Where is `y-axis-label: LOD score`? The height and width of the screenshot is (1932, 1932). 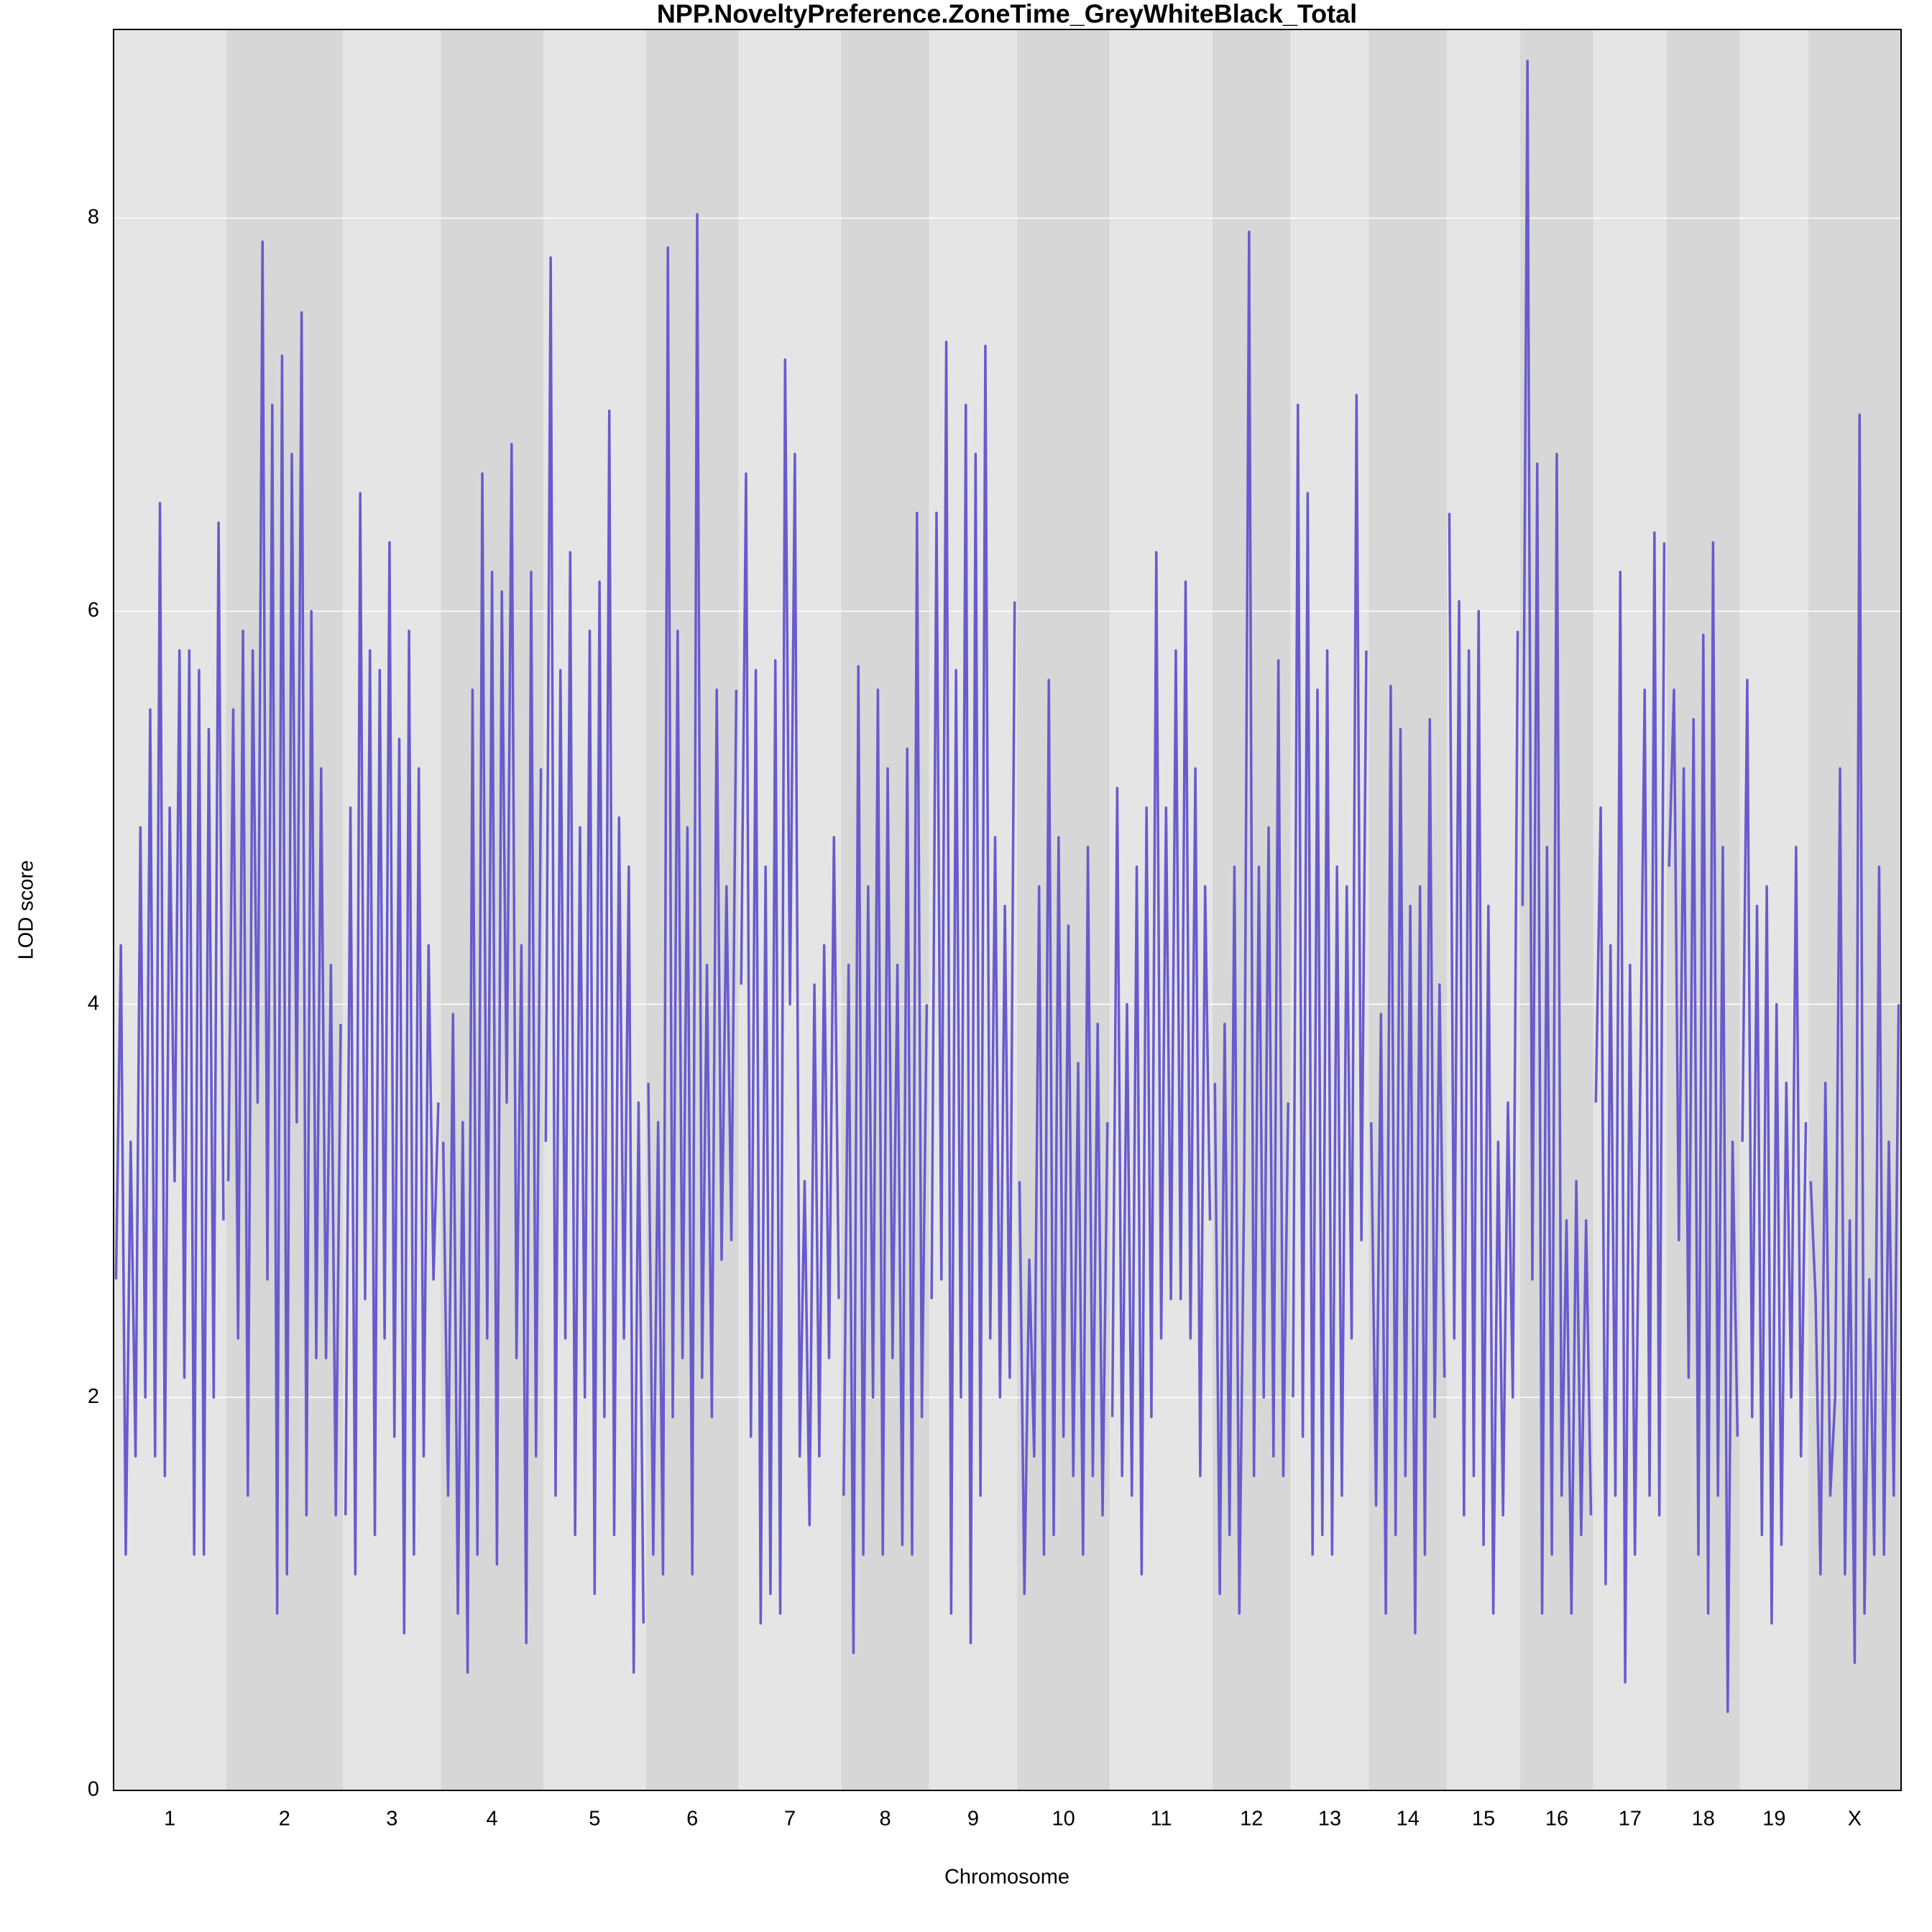 y-axis-label: LOD score is located at coordinates (26, 910).